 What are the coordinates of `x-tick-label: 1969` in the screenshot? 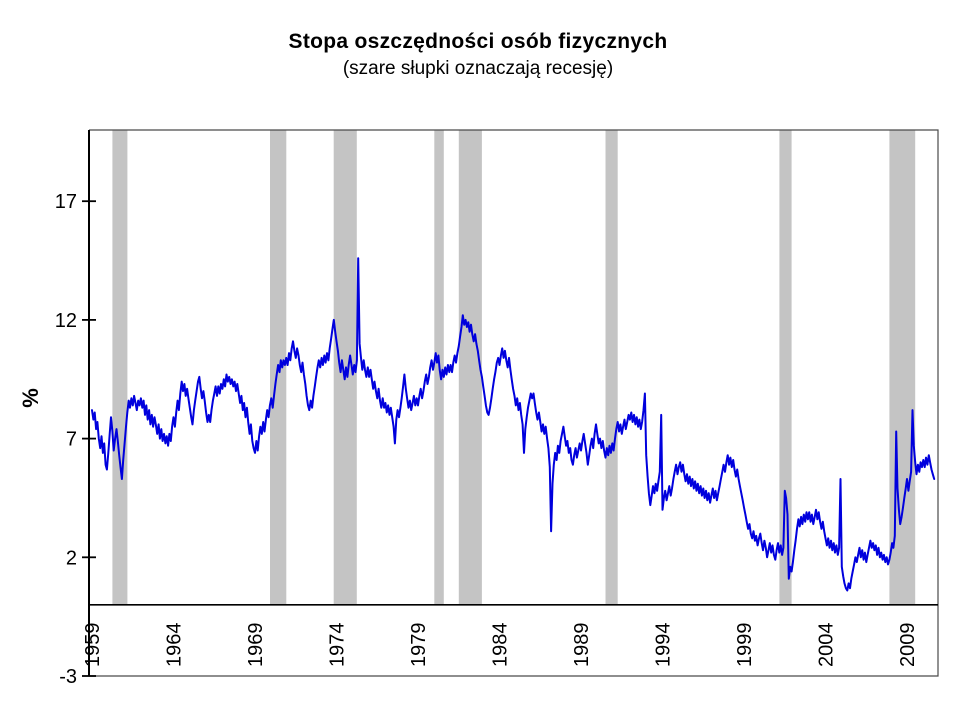 It's located at (256, 645).